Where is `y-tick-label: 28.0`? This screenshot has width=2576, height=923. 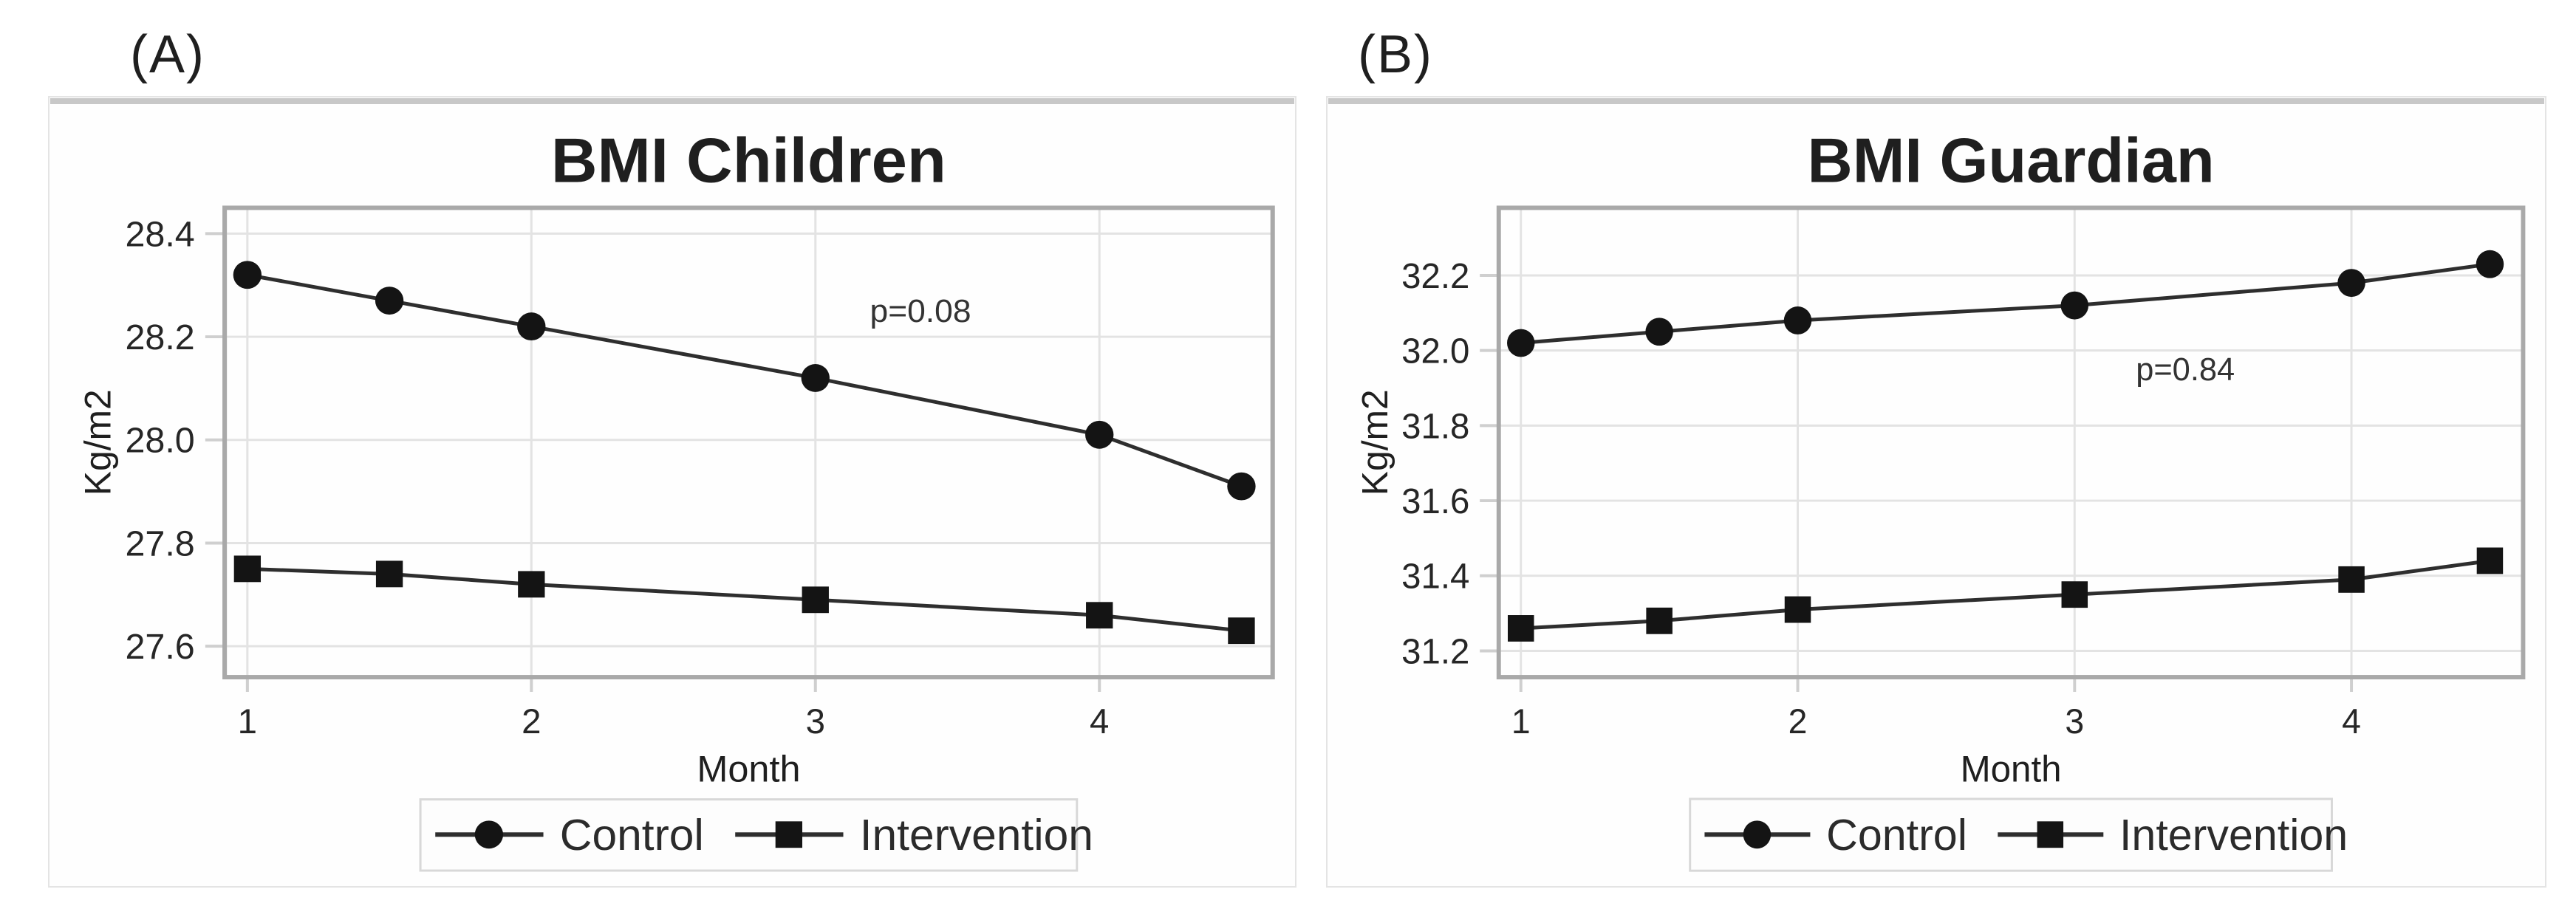
y-tick-label: 28.0 is located at coordinates (160, 441).